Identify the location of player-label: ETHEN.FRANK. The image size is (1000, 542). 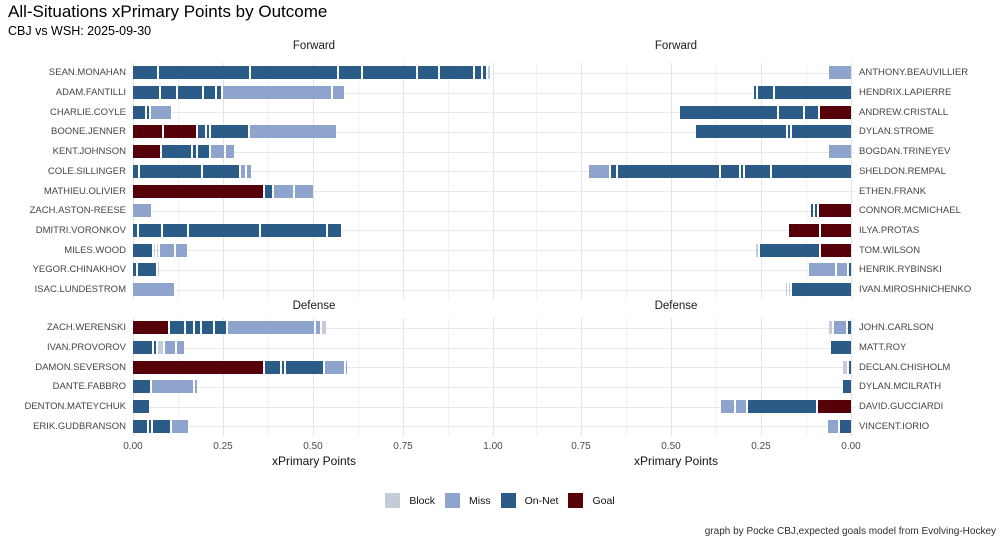
(893, 191).